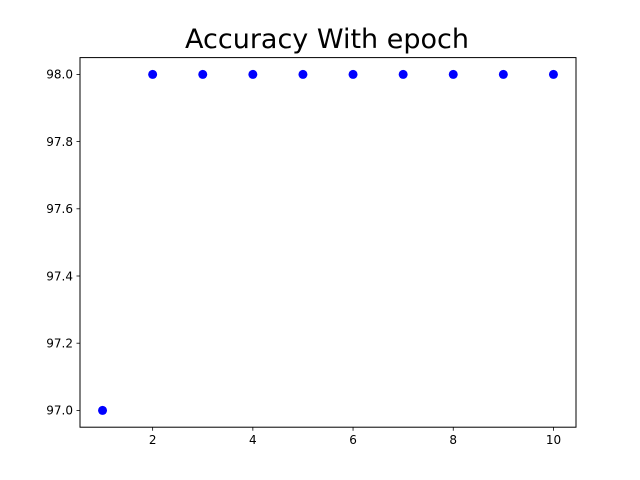 This screenshot has width=640, height=480. Describe the element at coordinates (59, 276) in the screenshot. I see `y-tick-label: 97.4` at that location.